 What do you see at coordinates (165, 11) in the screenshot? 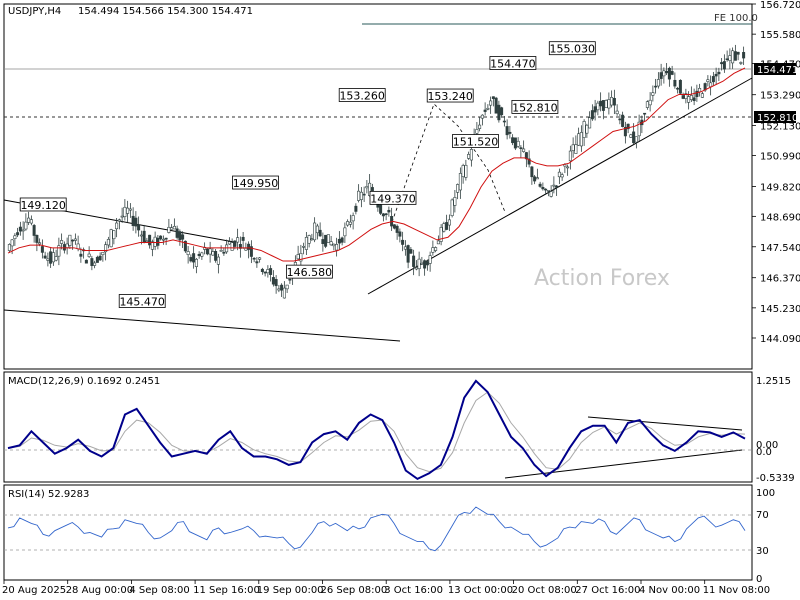
I see `ohlc-values: 154.494 154.566 154.300 154.471` at bounding box center [165, 11].